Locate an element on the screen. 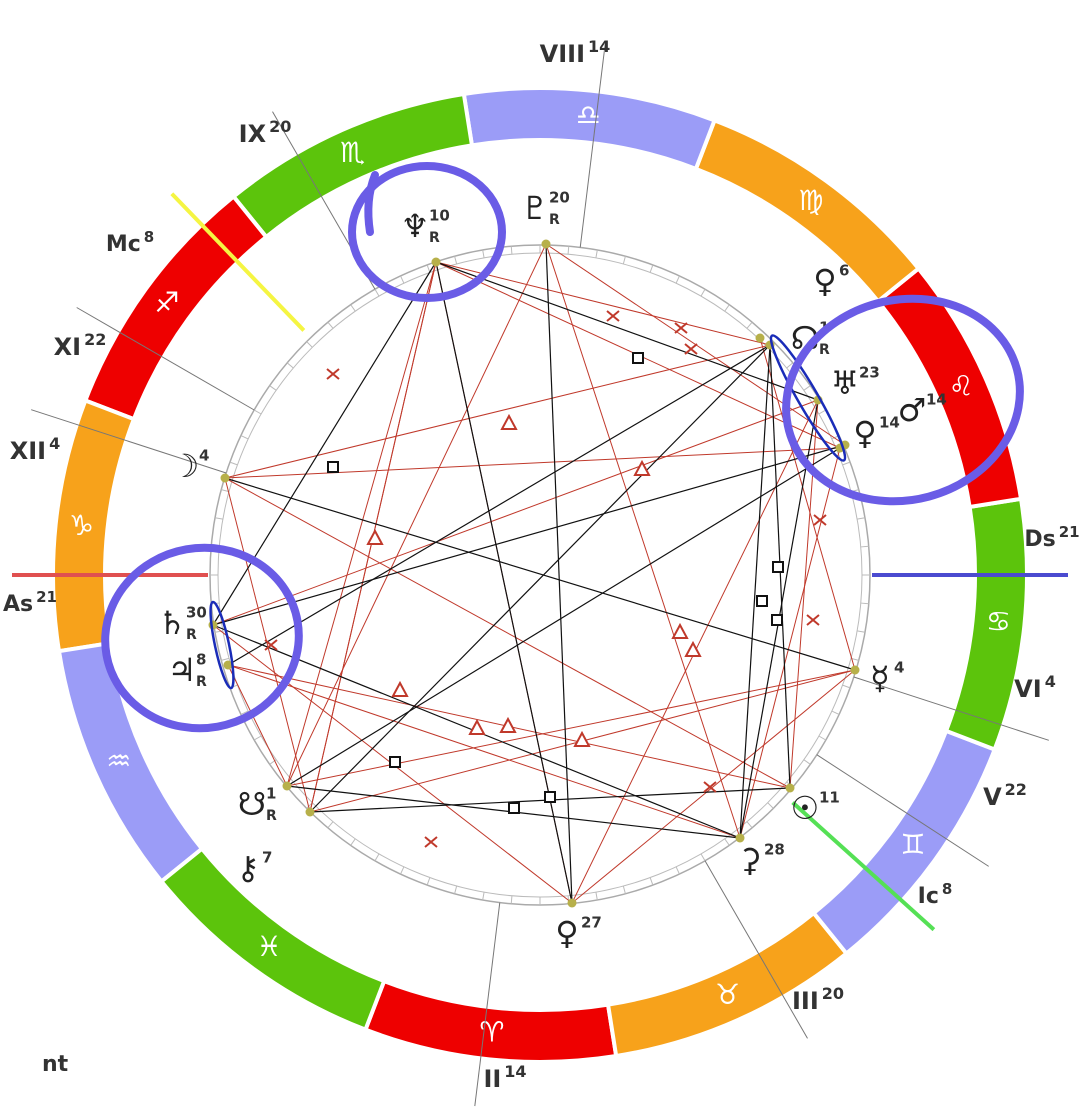 The height and width of the screenshot is (1109, 1080). house-numeral: V is located at coordinates (992, 797).